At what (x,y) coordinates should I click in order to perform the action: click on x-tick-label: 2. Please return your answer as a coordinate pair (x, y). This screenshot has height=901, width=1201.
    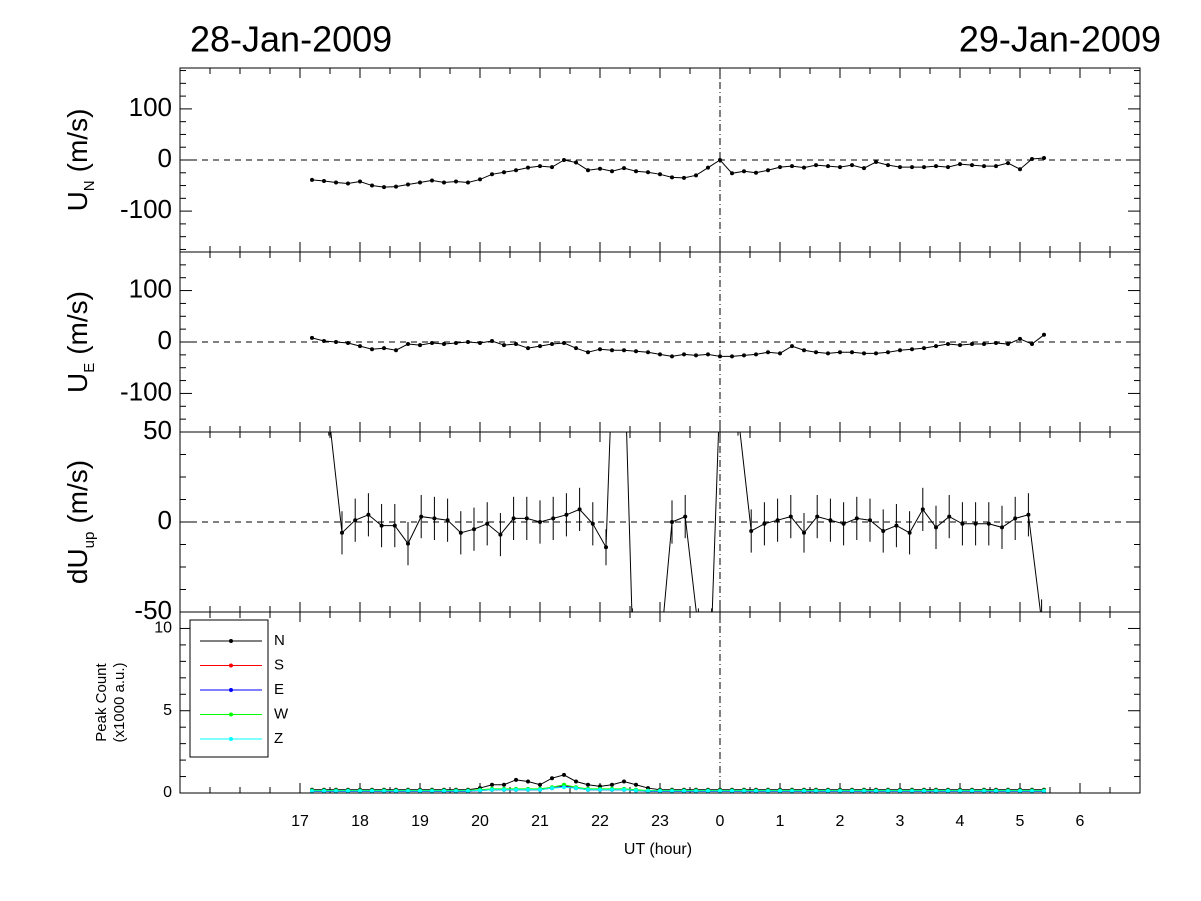
    Looking at the image, I should click on (840, 821).